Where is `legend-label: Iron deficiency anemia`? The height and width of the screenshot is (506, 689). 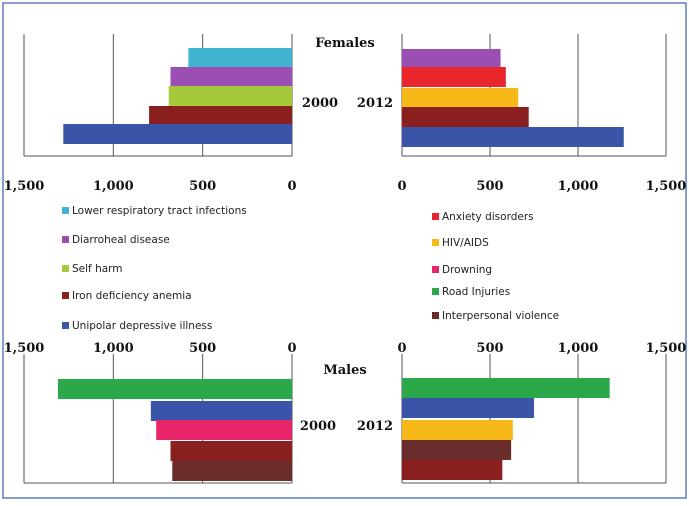
legend-label: Iron deficiency anemia is located at coordinates (132, 296).